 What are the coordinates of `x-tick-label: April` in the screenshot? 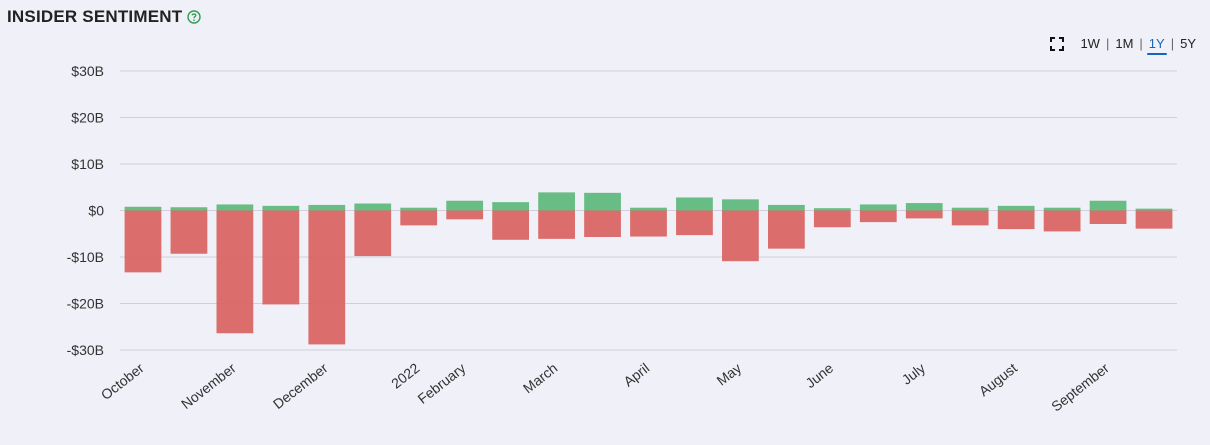 It's located at (636, 375).